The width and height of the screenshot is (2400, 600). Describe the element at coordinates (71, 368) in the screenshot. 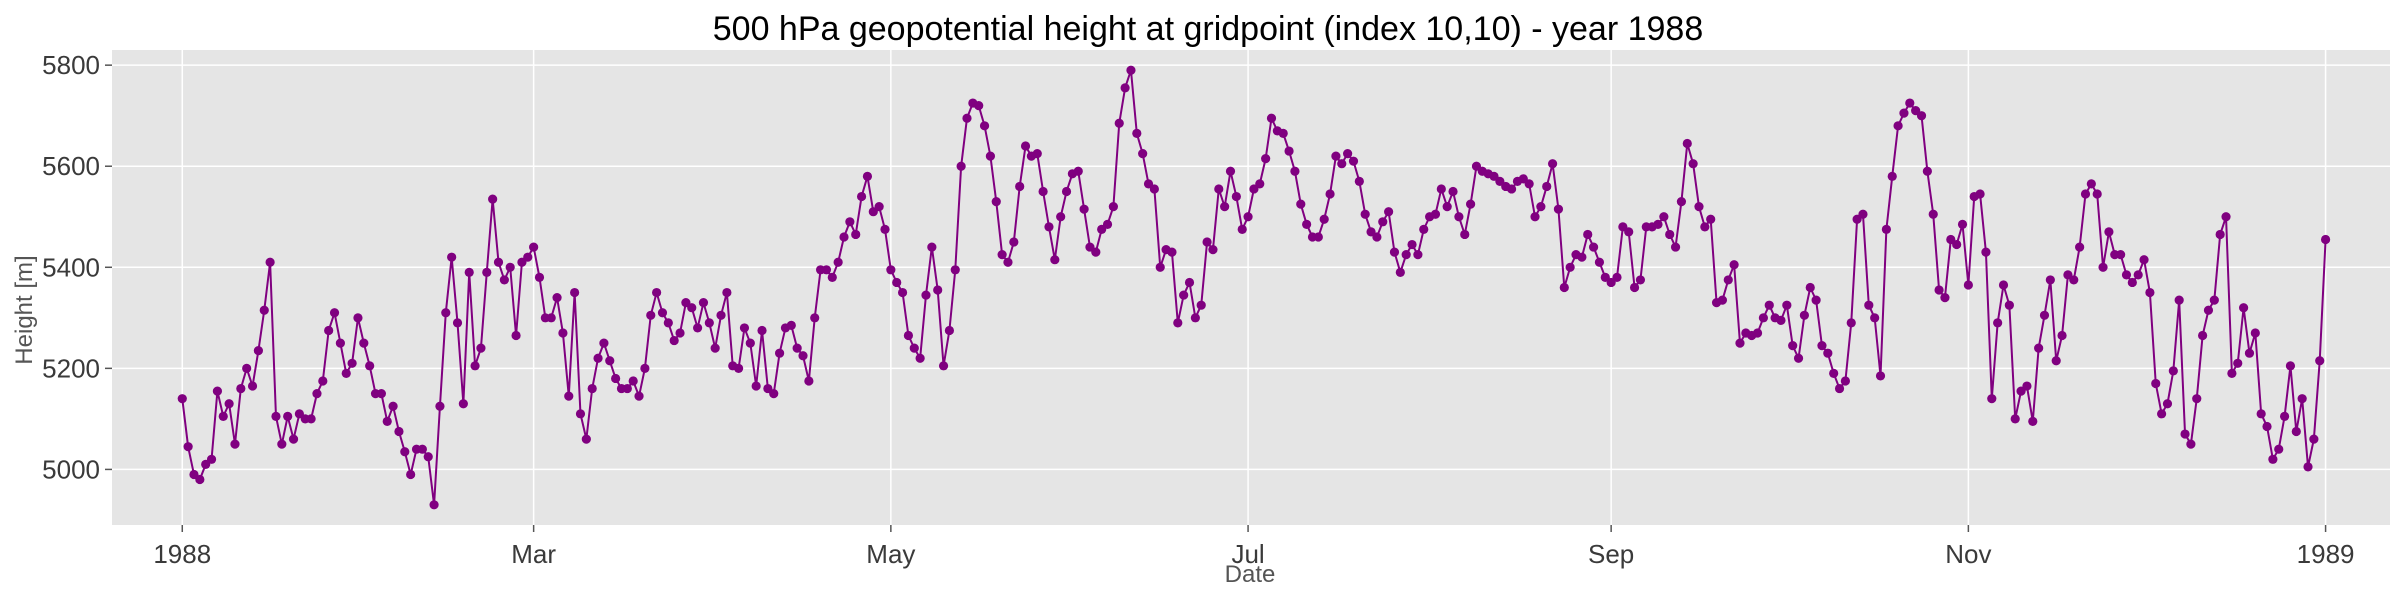

I see `y-tick-label: 5200` at that location.